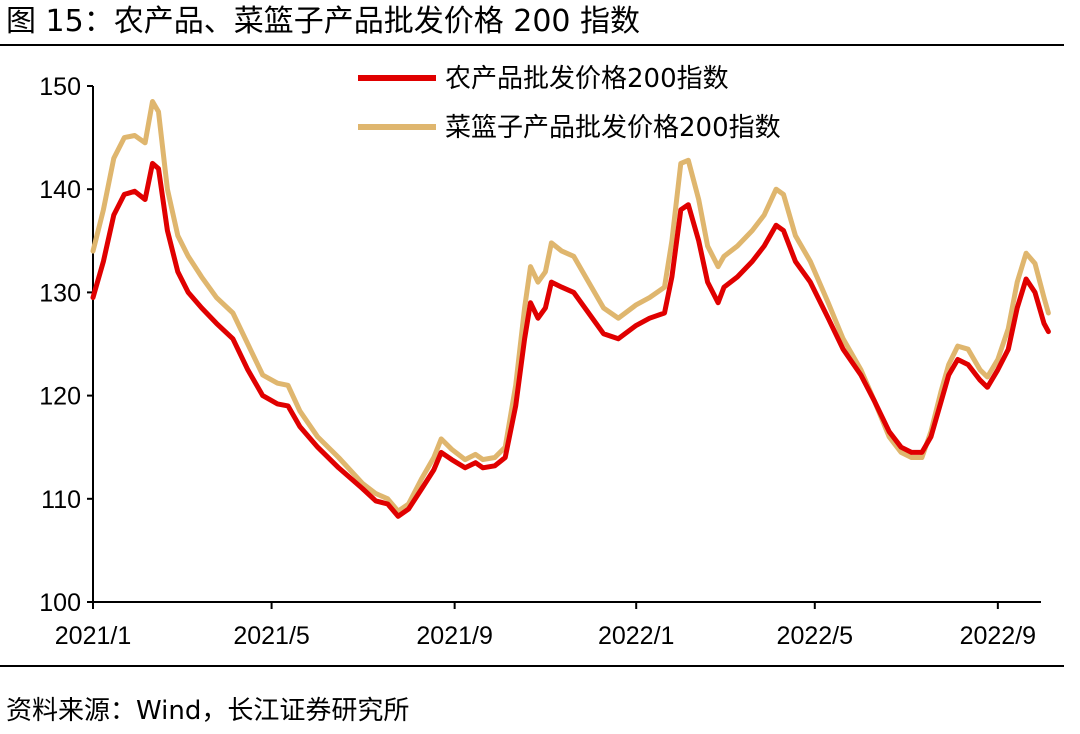 The image size is (1080, 734). What do you see at coordinates (60, 190) in the screenshot?
I see `y-tick-label: 140` at bounding box center [60, 190].